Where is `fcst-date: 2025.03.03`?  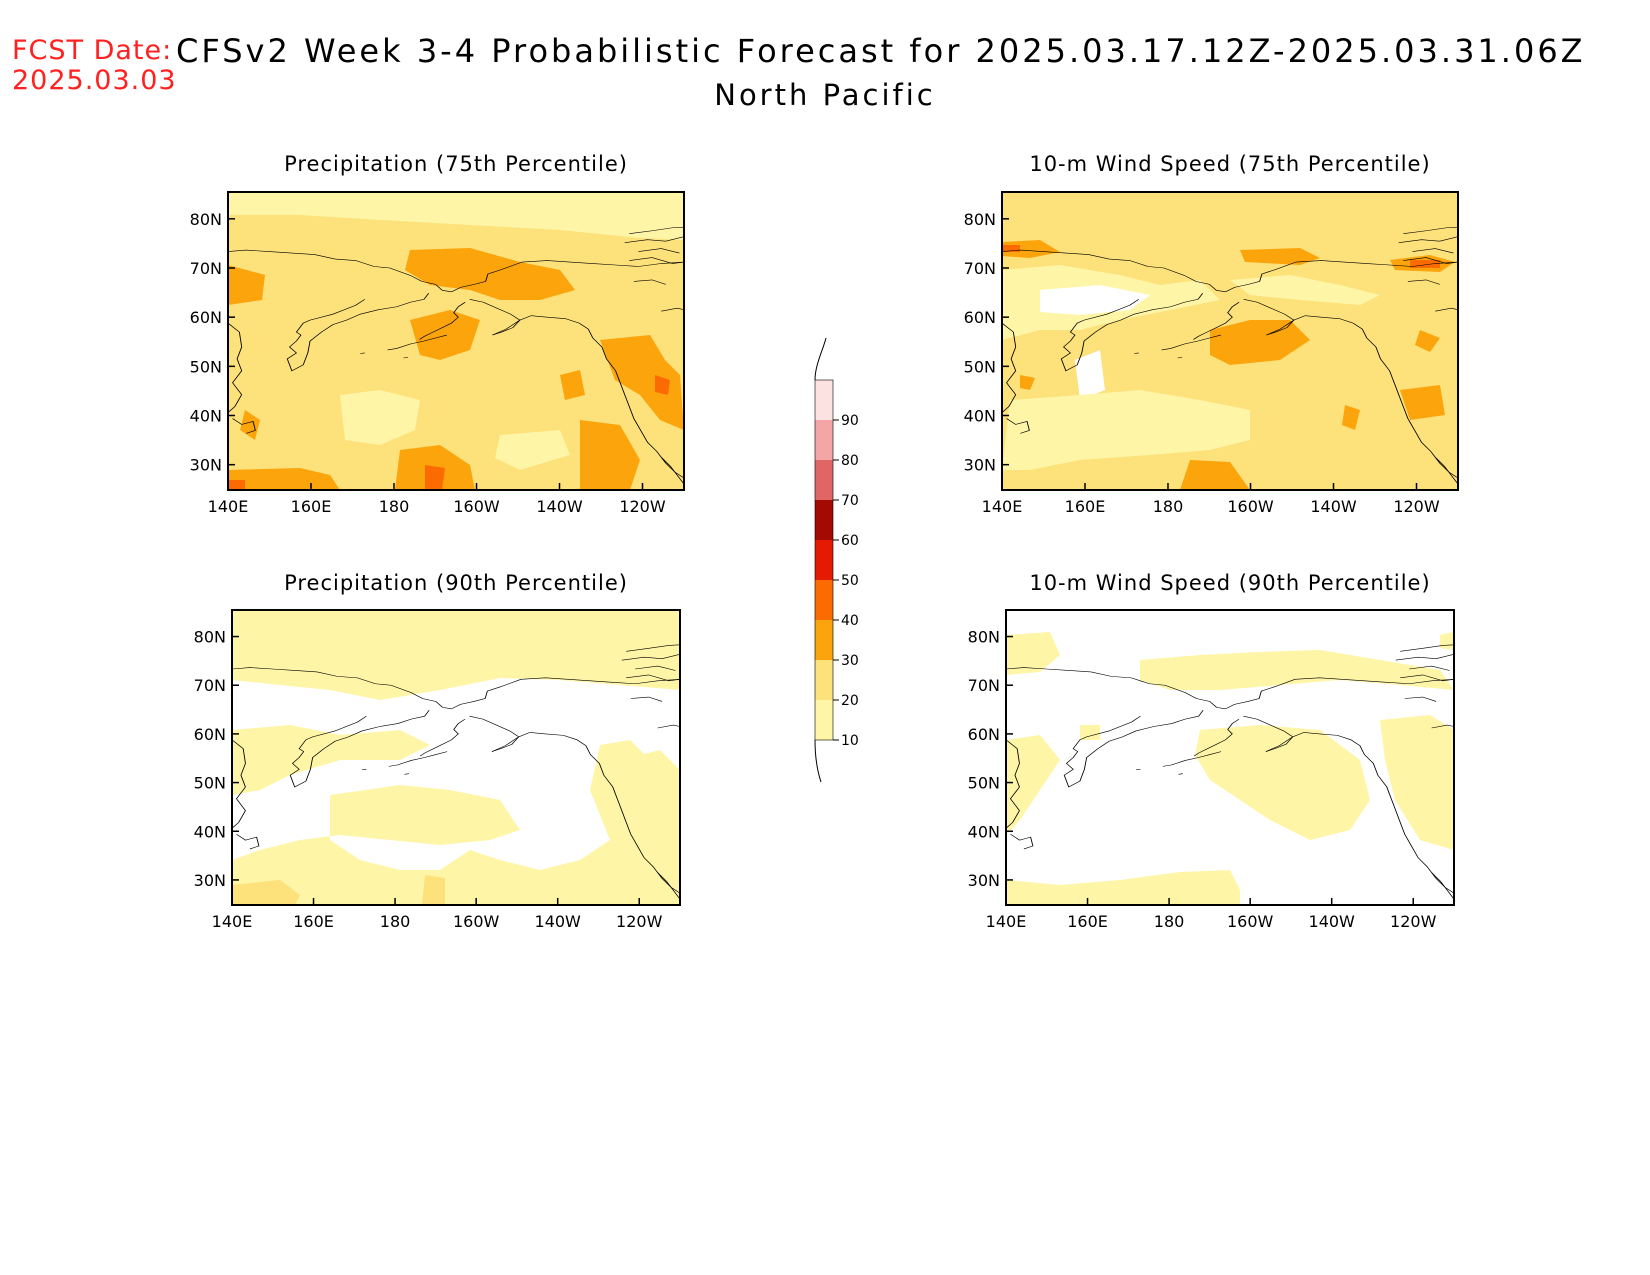 fcst-date: 2025.03.03 is located at coordinates (94, 80).